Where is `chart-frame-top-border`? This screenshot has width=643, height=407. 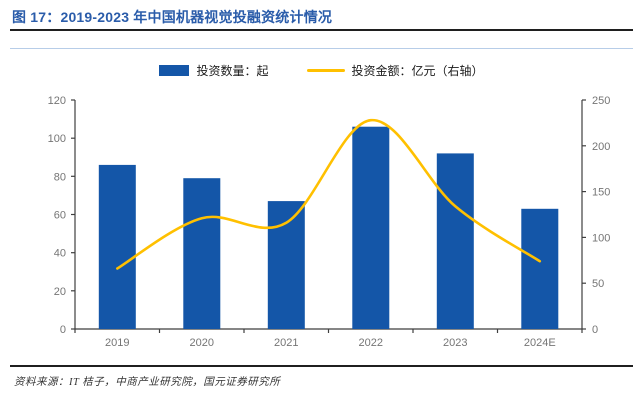
chart-frame-top-border is located at coordinates (321, 48).